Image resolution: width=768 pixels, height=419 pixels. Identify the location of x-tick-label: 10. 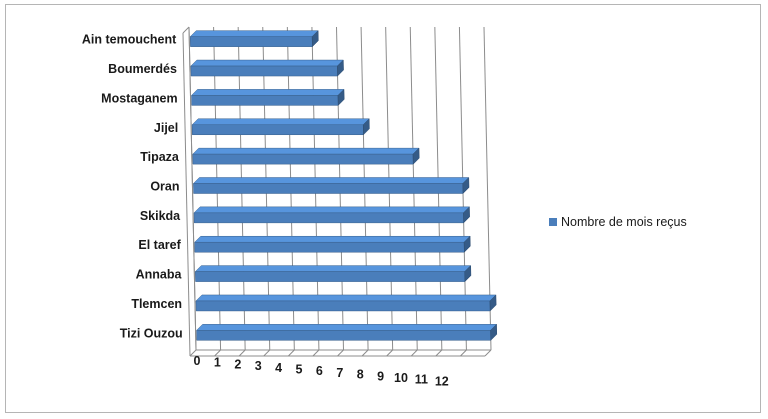
(401, 378).